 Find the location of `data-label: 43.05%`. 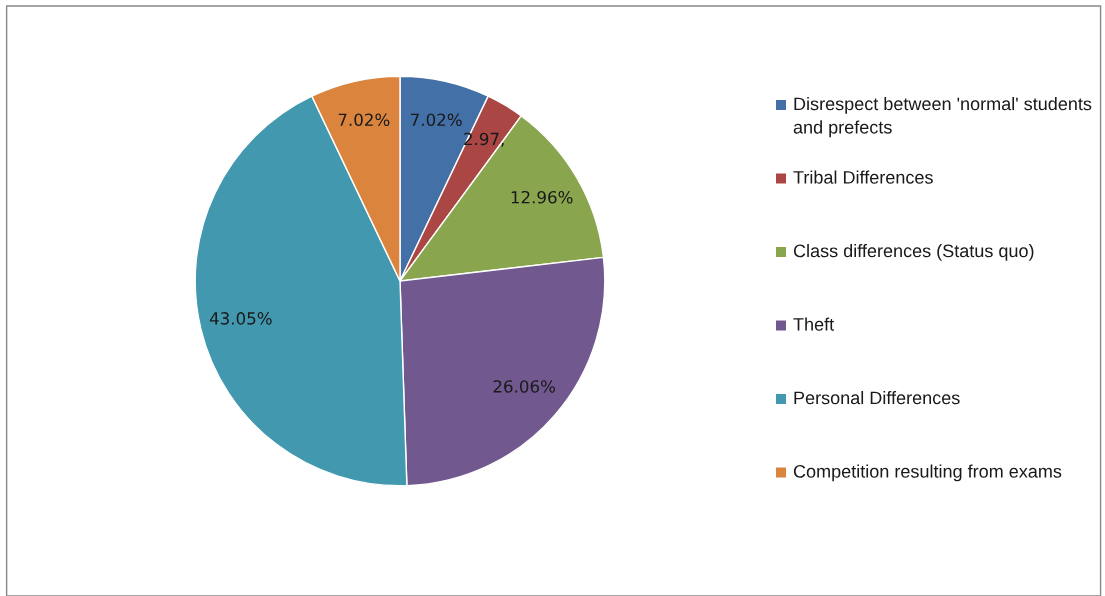

data-label: 43.05% is located at coordinates (240, 318).